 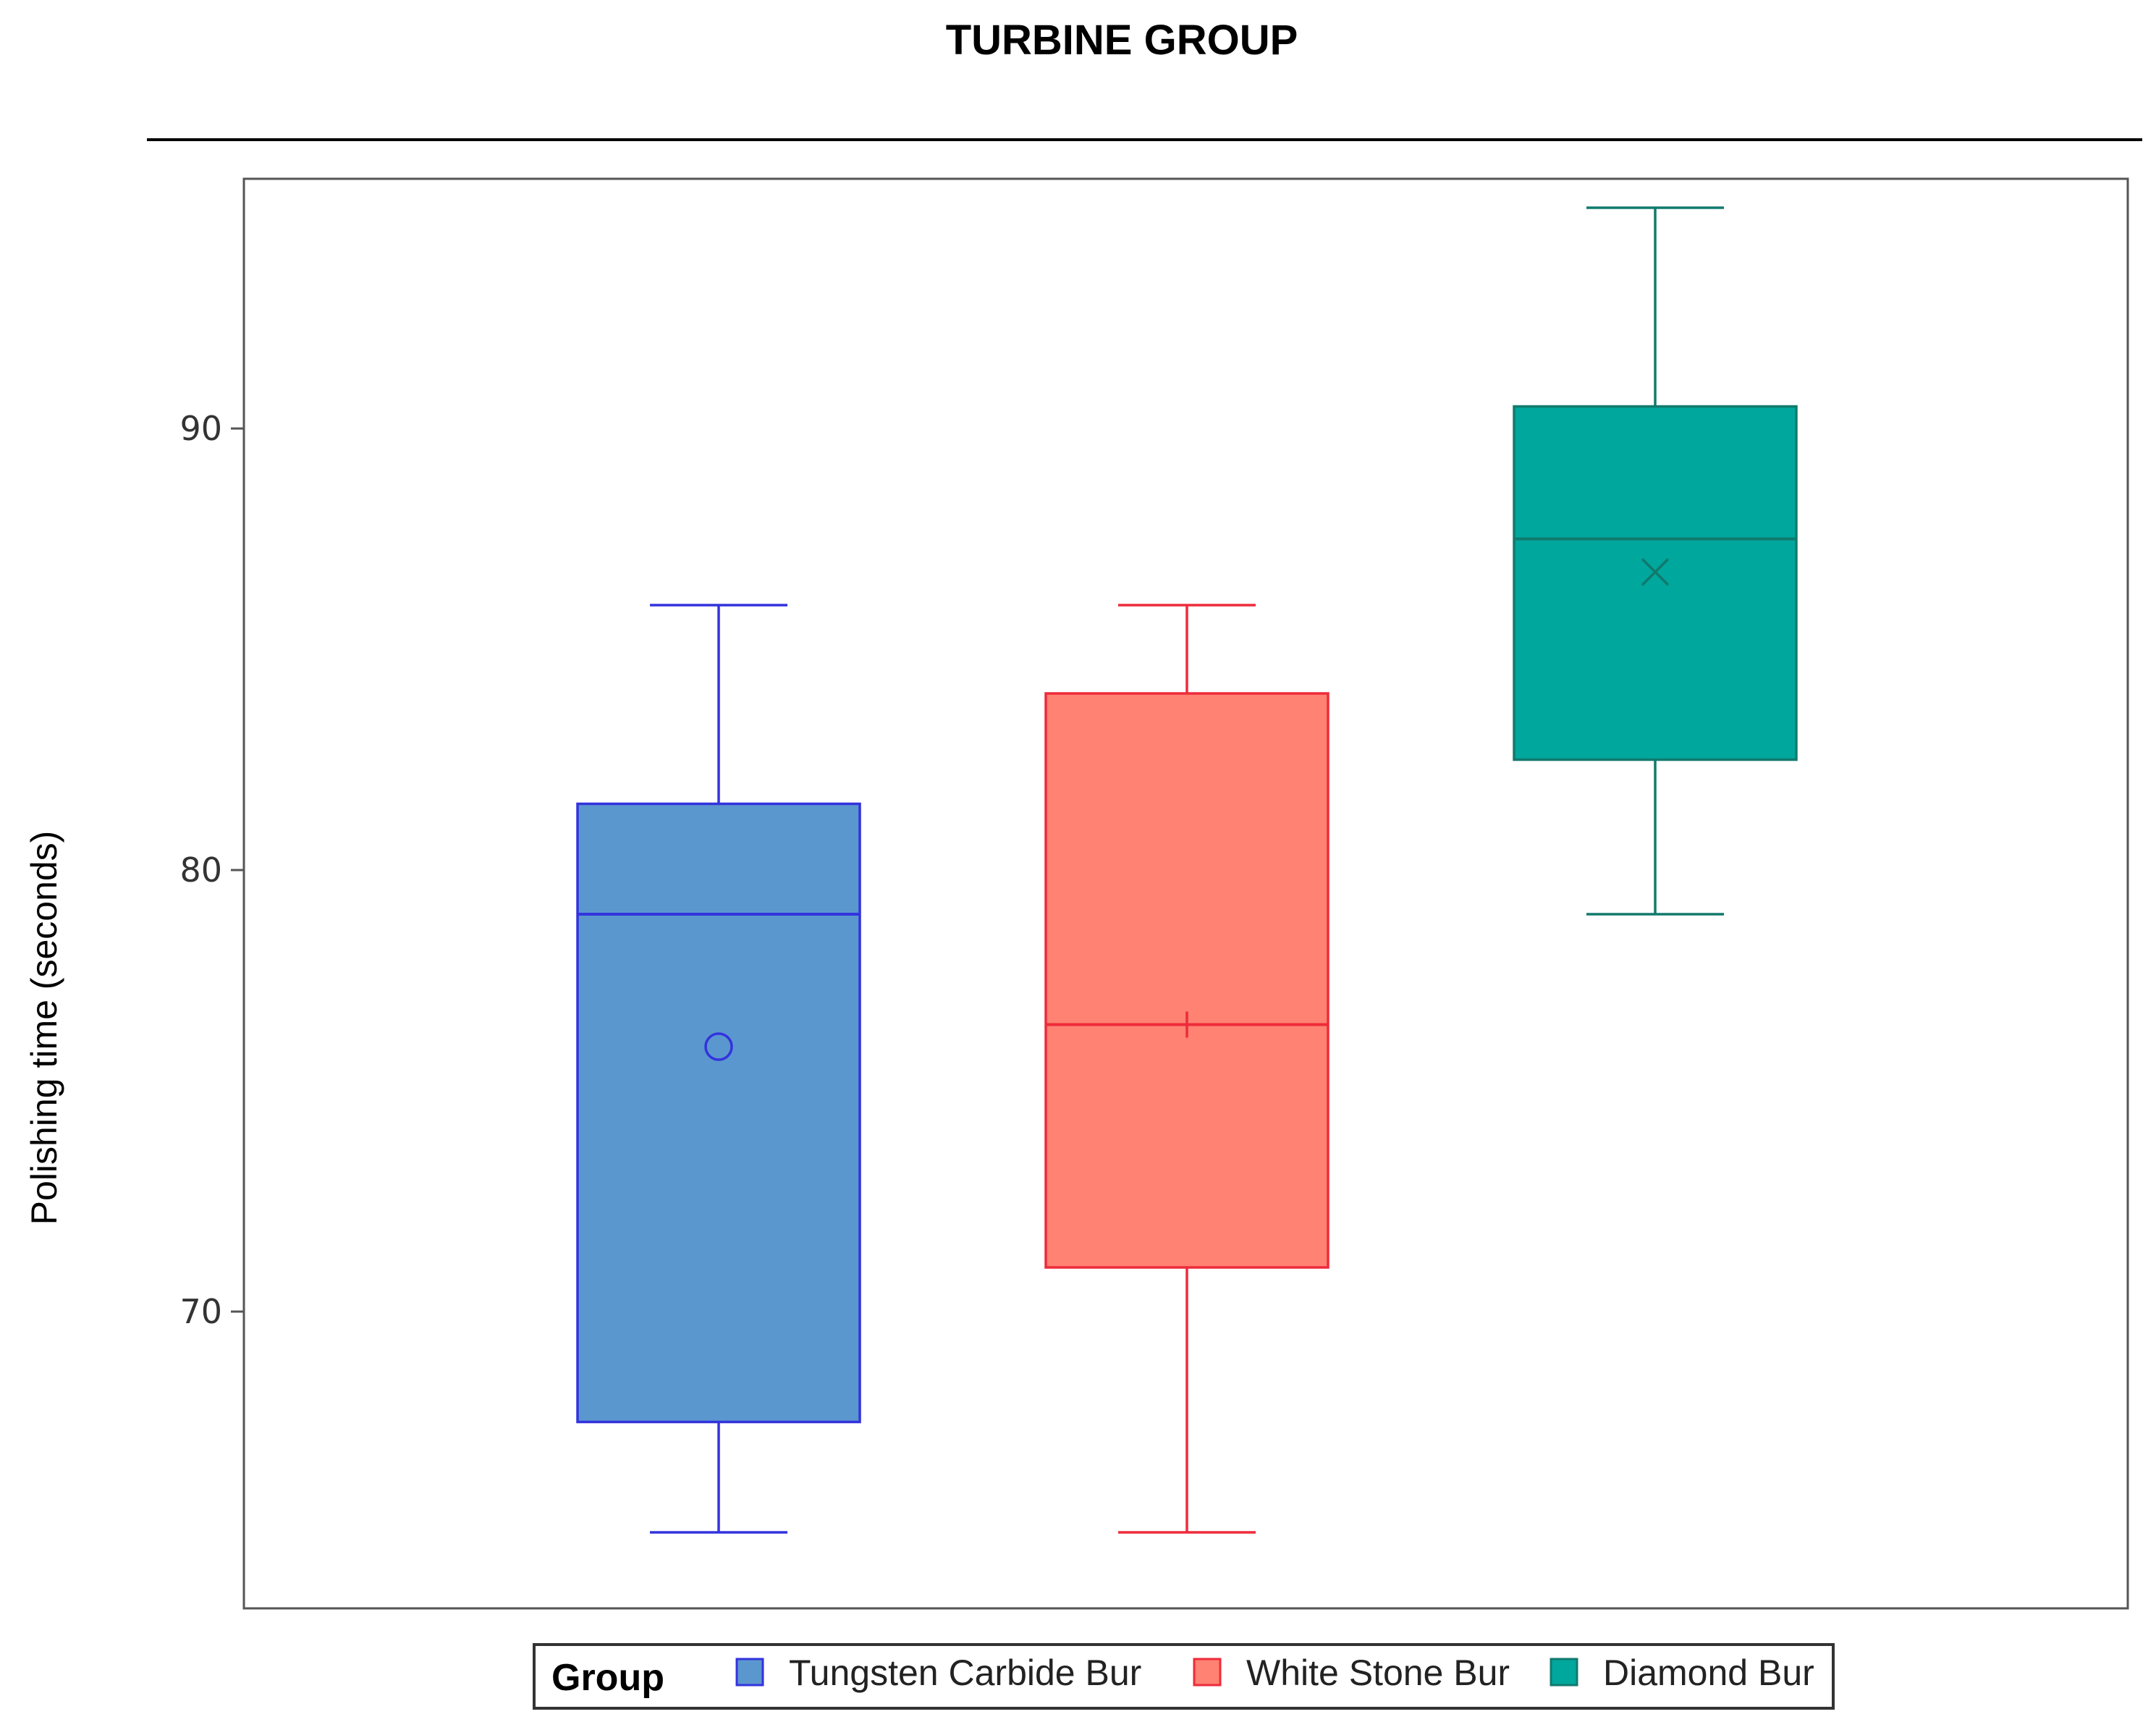 I want to click on mean-marker-white-stone-bur, so click(x=1187, y=1024).